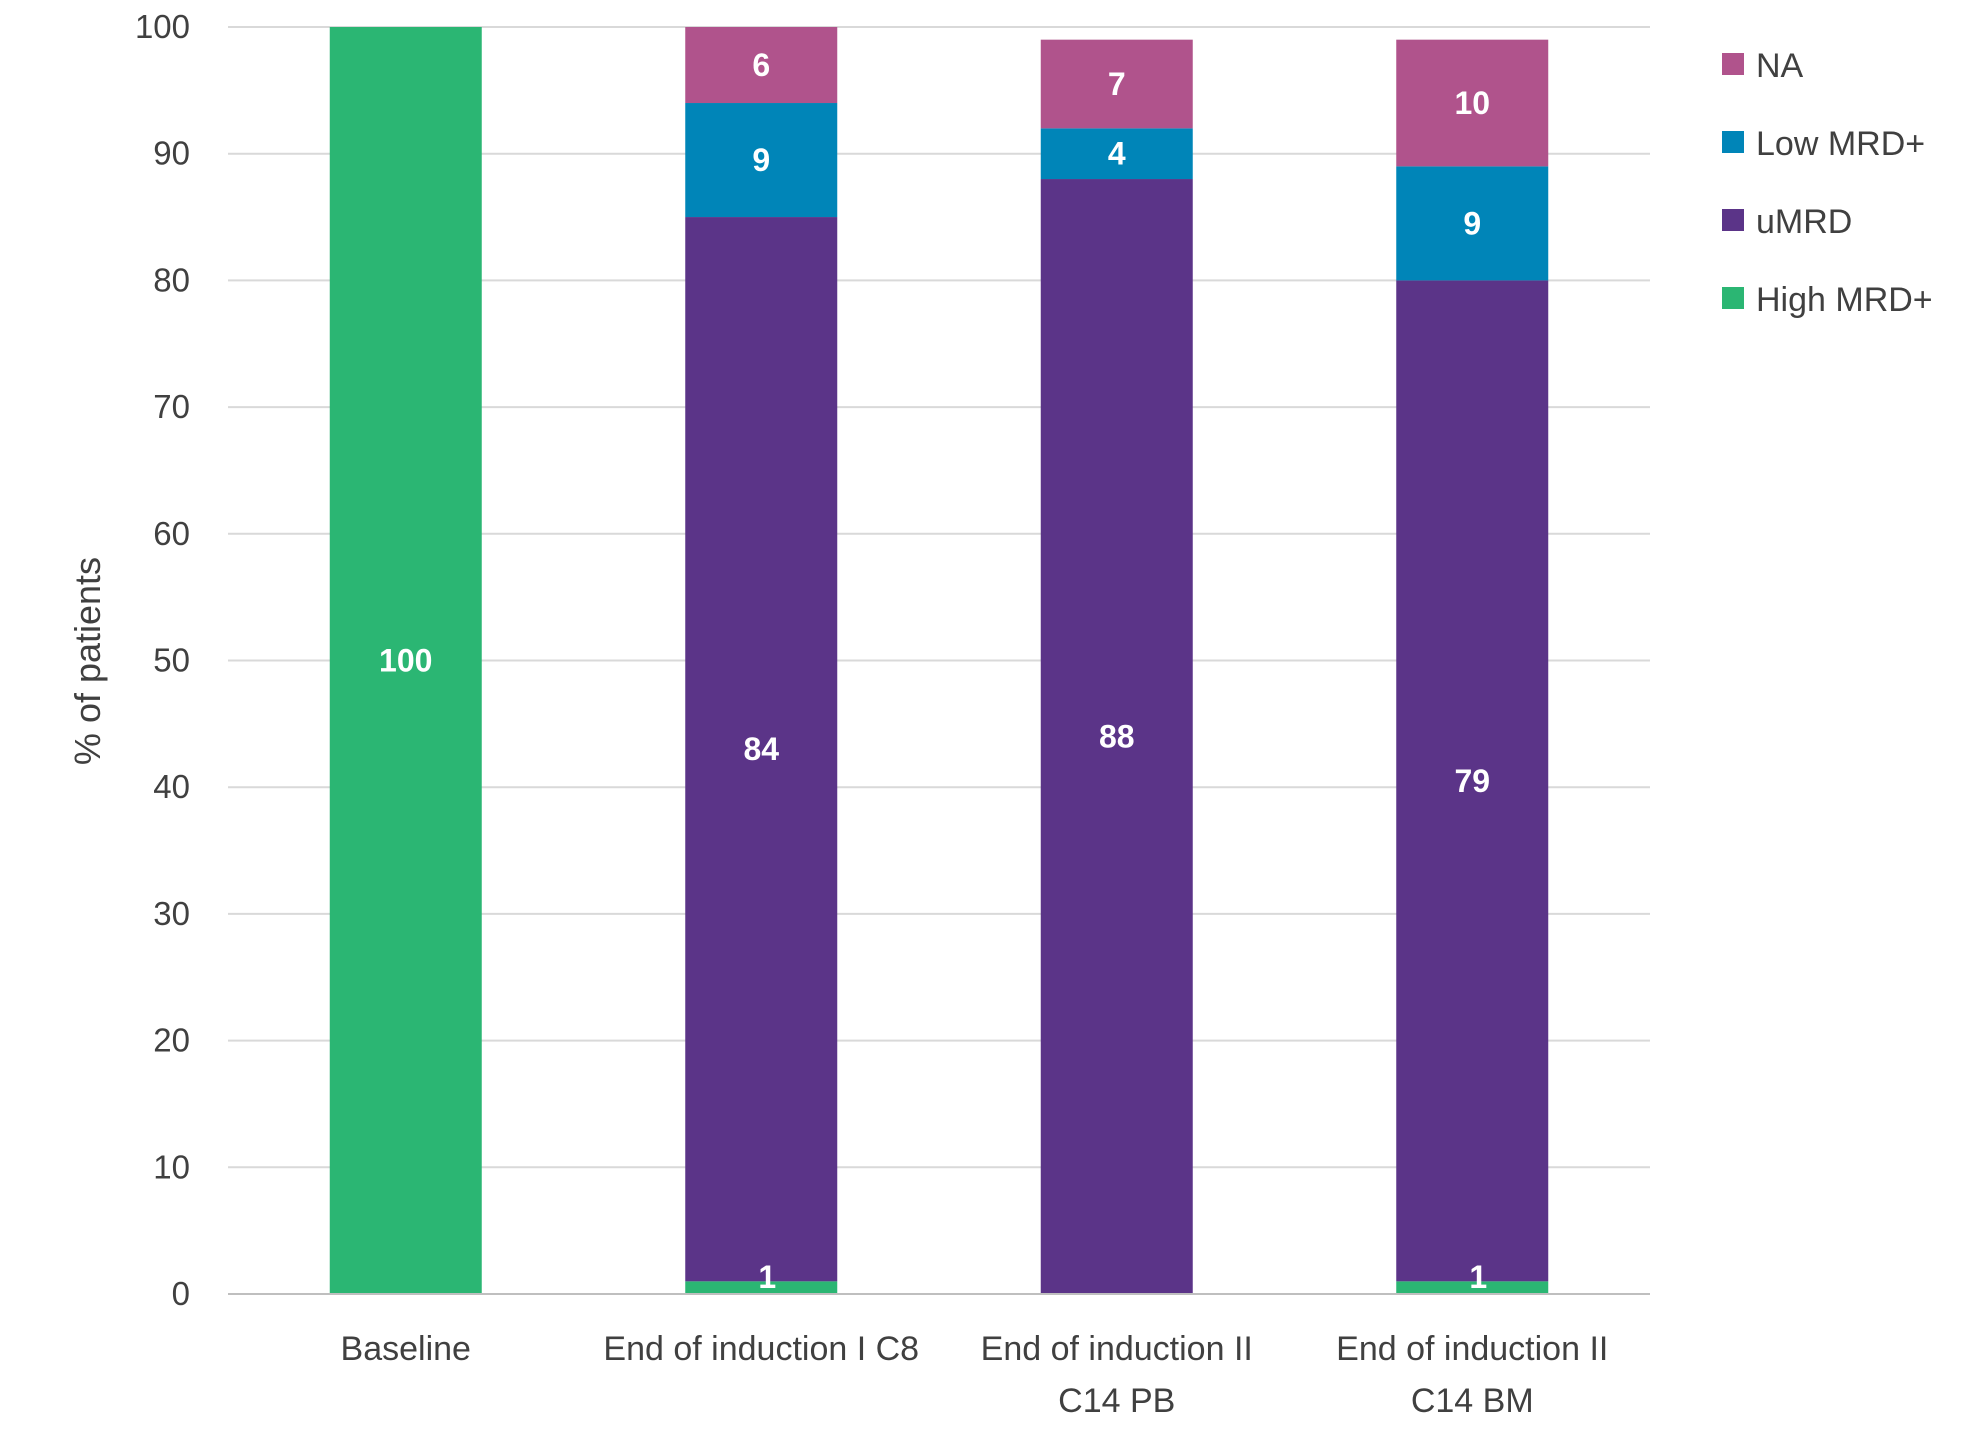  What do you see at coordinates (1840, 144) in the screenshot?
I see `legend-label: Low MRD+` at bounding box center [1840, 144].